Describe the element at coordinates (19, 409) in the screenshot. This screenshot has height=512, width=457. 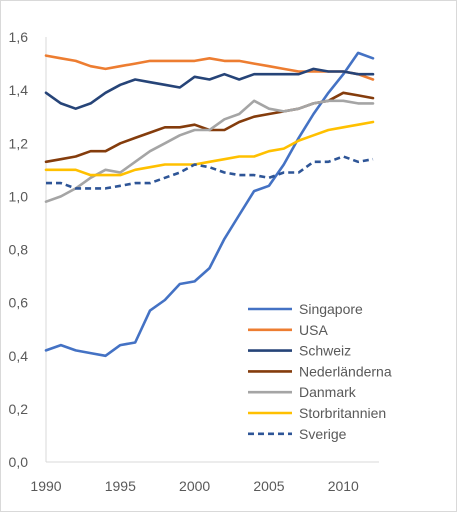
I see `y-tick-label: 0,2` at that location.